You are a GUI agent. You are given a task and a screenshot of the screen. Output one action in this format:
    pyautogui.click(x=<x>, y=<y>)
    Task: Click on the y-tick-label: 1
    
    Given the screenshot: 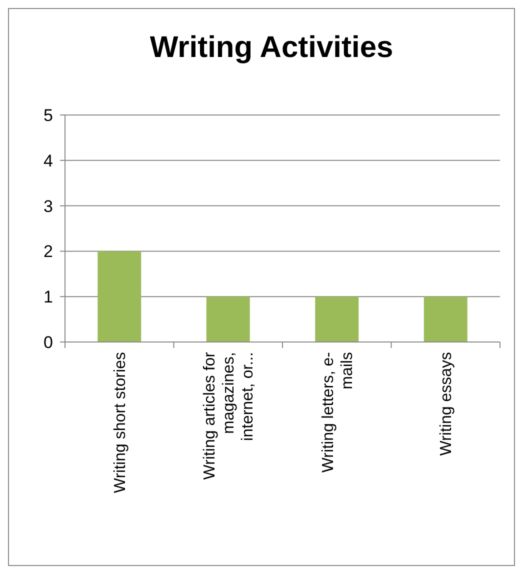 What is the action you would take?
    pyautogui.click(x=48, y=297)
    